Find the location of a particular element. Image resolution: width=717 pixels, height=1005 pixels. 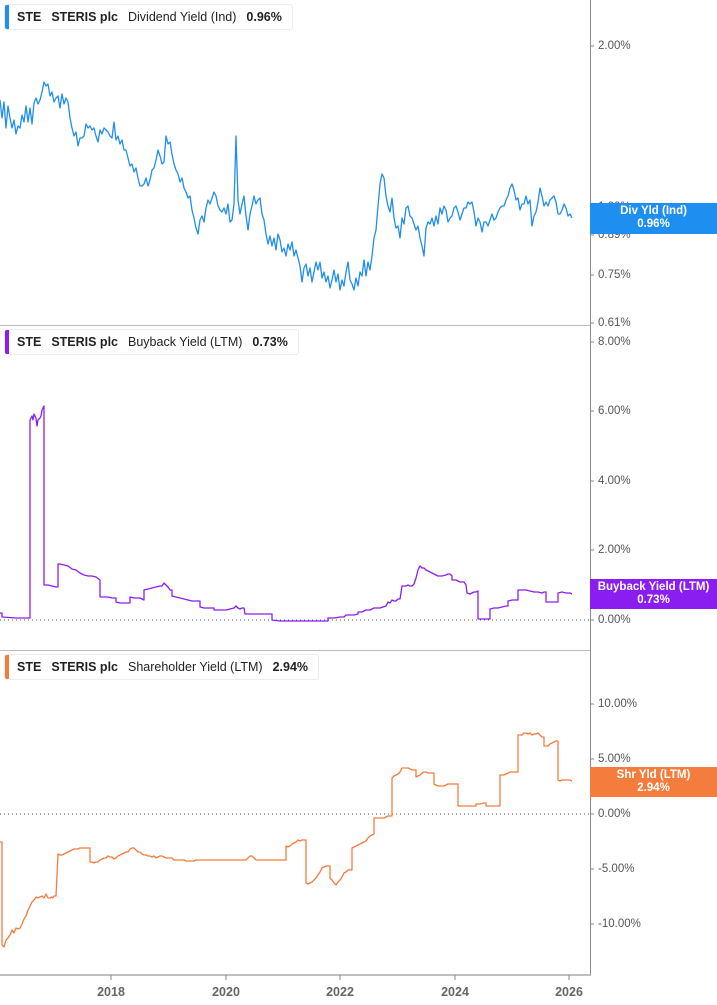

y-tick-label: 10.00% is located at coordinates (618, 704).